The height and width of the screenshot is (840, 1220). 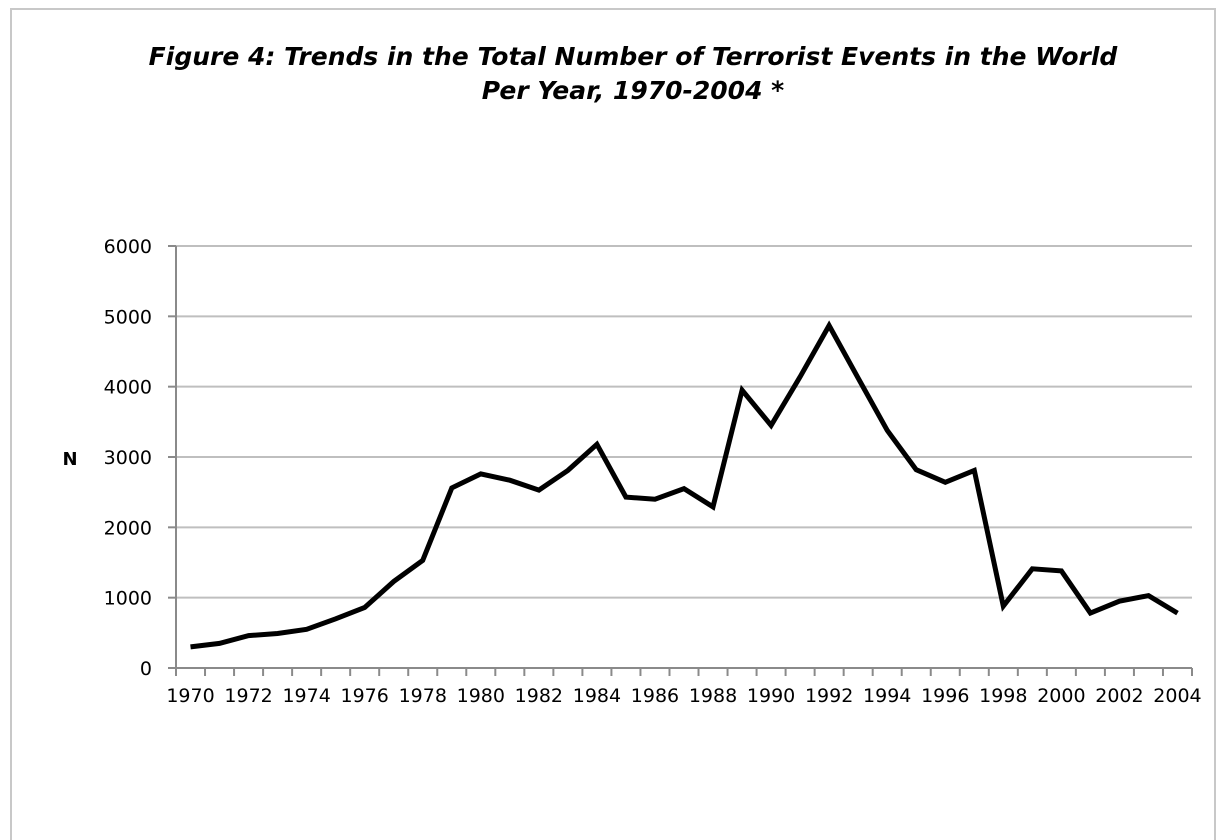 What do you see at coordinates (128, 388) in the screenshot?
I see `y-tick-label: 4000` at bounding box center [128, 388].